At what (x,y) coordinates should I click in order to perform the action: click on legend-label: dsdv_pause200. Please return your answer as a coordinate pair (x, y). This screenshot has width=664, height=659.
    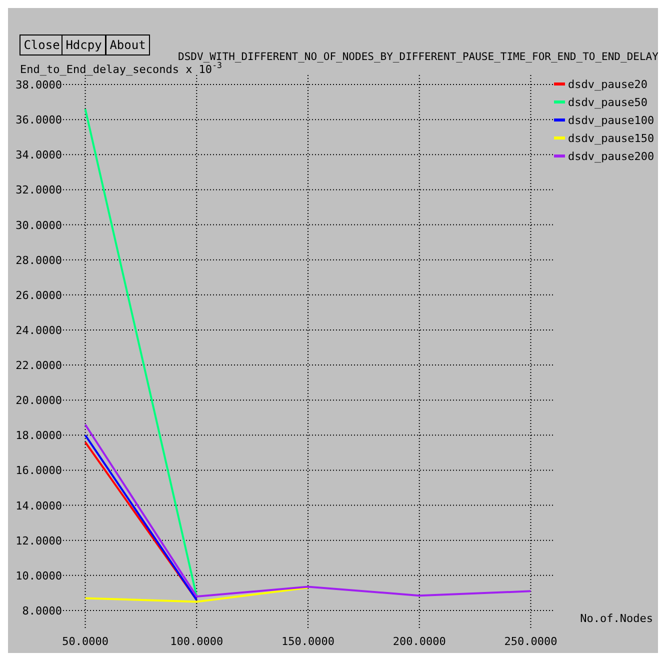
    Looking at the image, I should click on (611, 156).